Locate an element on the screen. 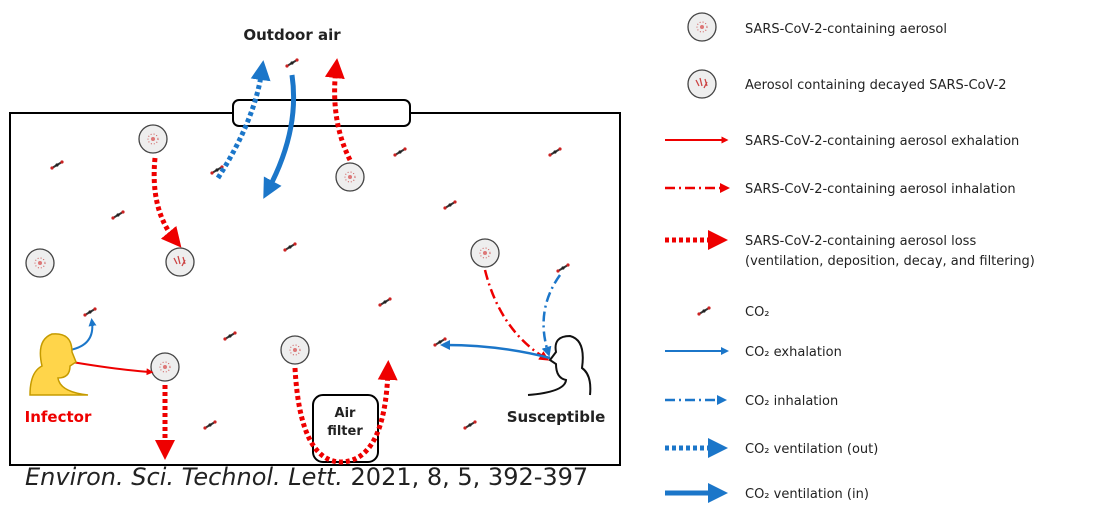 Image resolution: width=1099 pixels, height=509 pixels. legend-label: CO₂ ventilation (out) is located at coordinates (811, 449).